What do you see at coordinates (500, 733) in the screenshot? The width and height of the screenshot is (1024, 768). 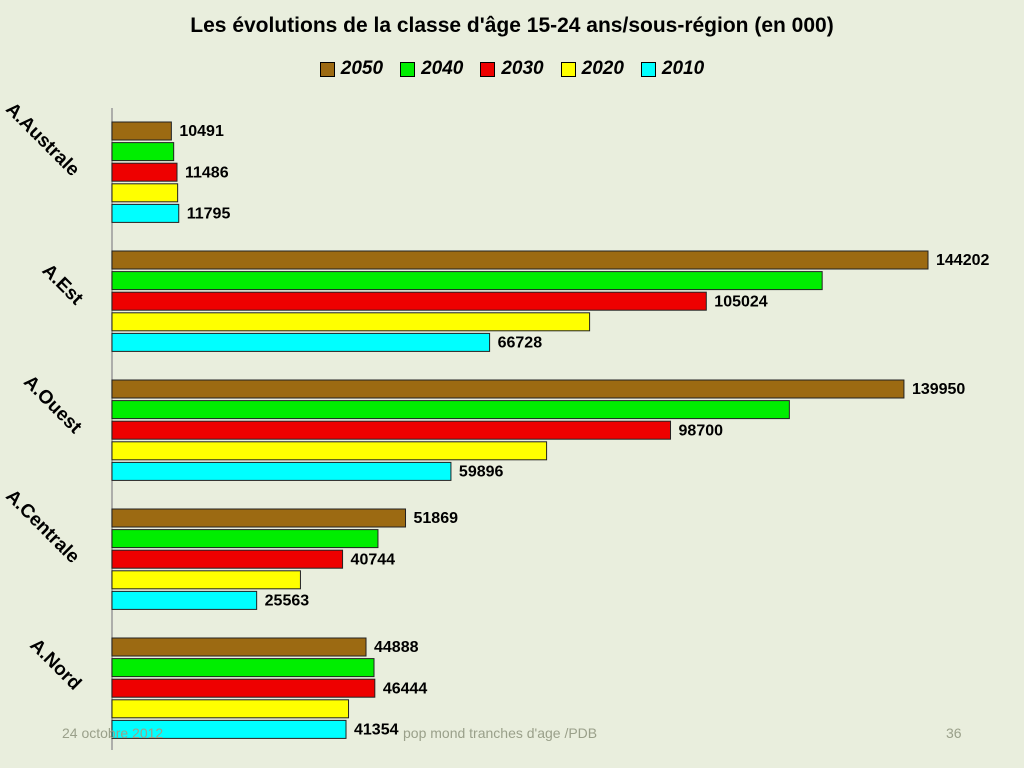 I see `footer-center: pop mond tranches d'age /PDB` at bounding box center [500, 733].